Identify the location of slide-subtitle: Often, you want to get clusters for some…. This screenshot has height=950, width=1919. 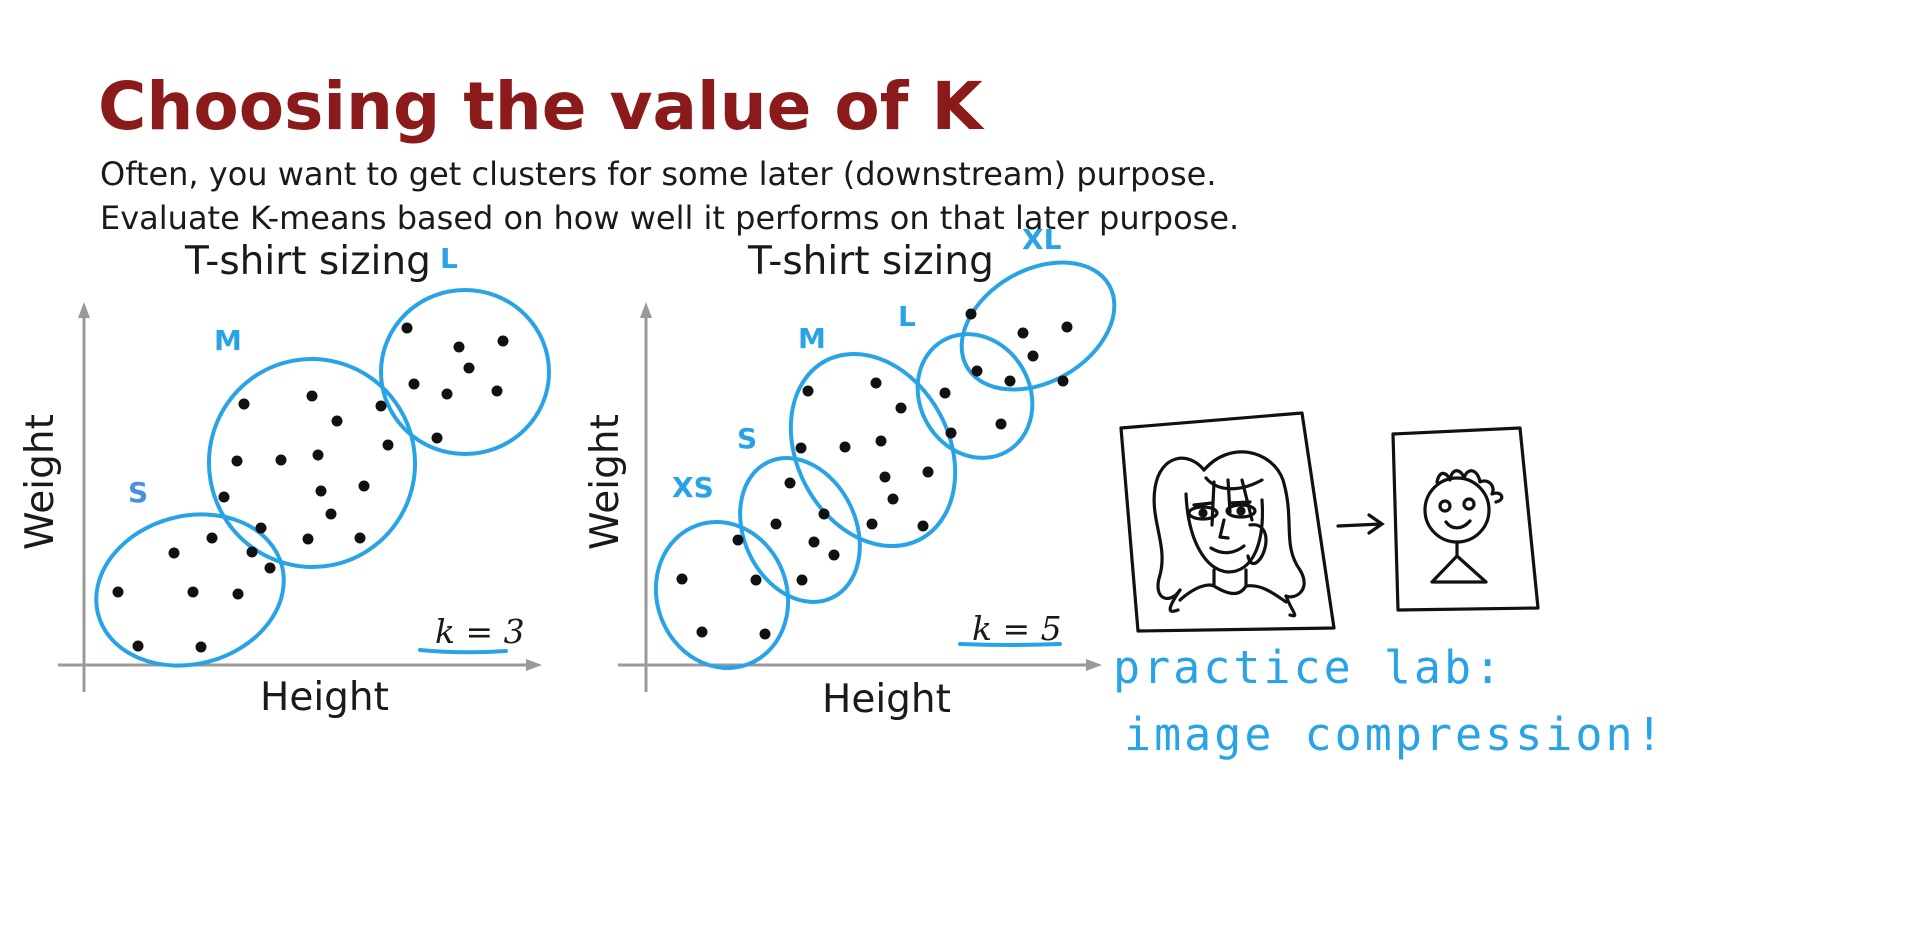
(669, 196).